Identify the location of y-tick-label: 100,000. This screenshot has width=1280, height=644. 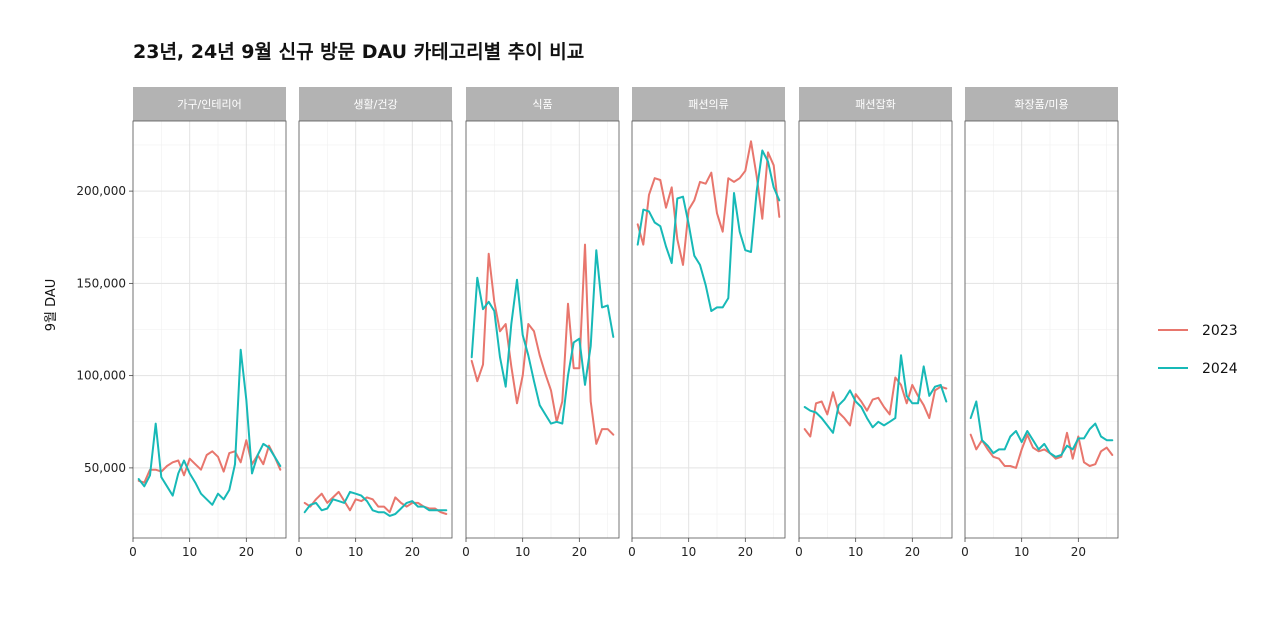
(101, 376).